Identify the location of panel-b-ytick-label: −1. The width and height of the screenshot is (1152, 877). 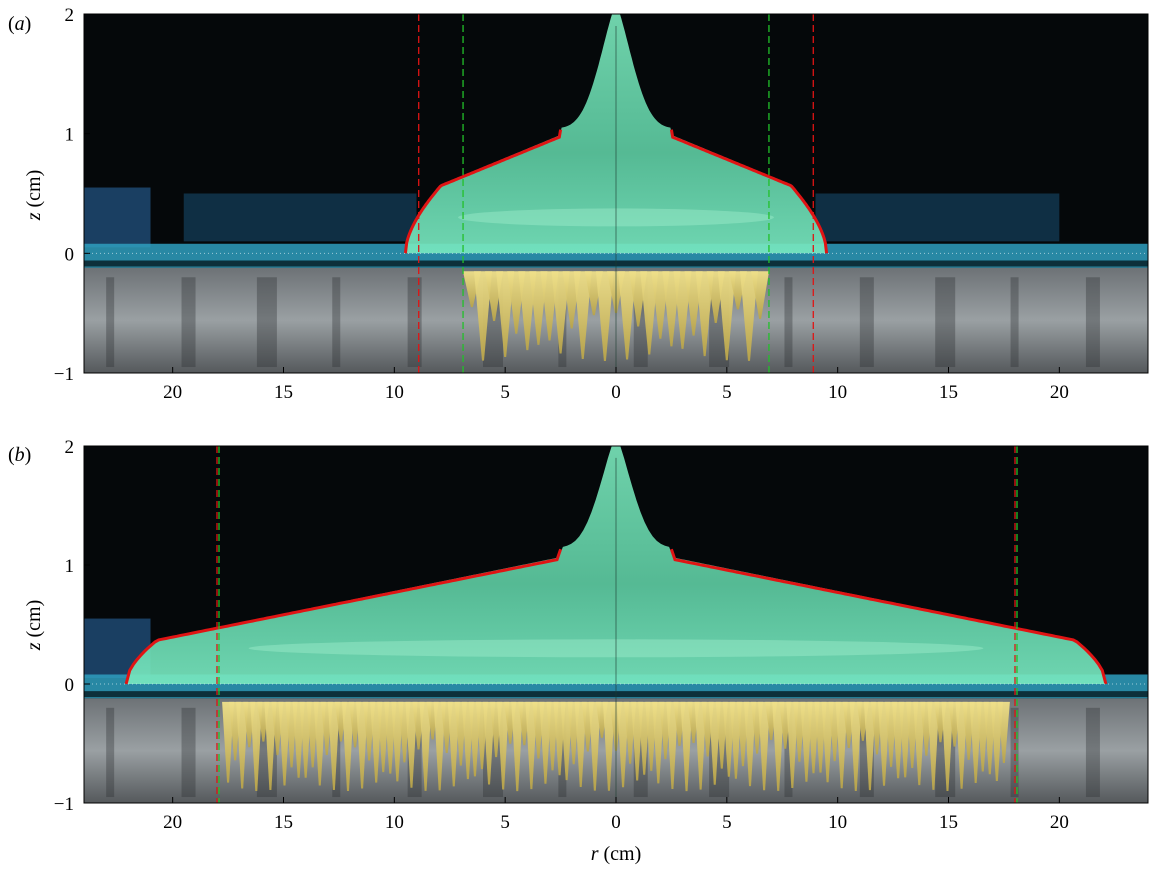
(64, 804).